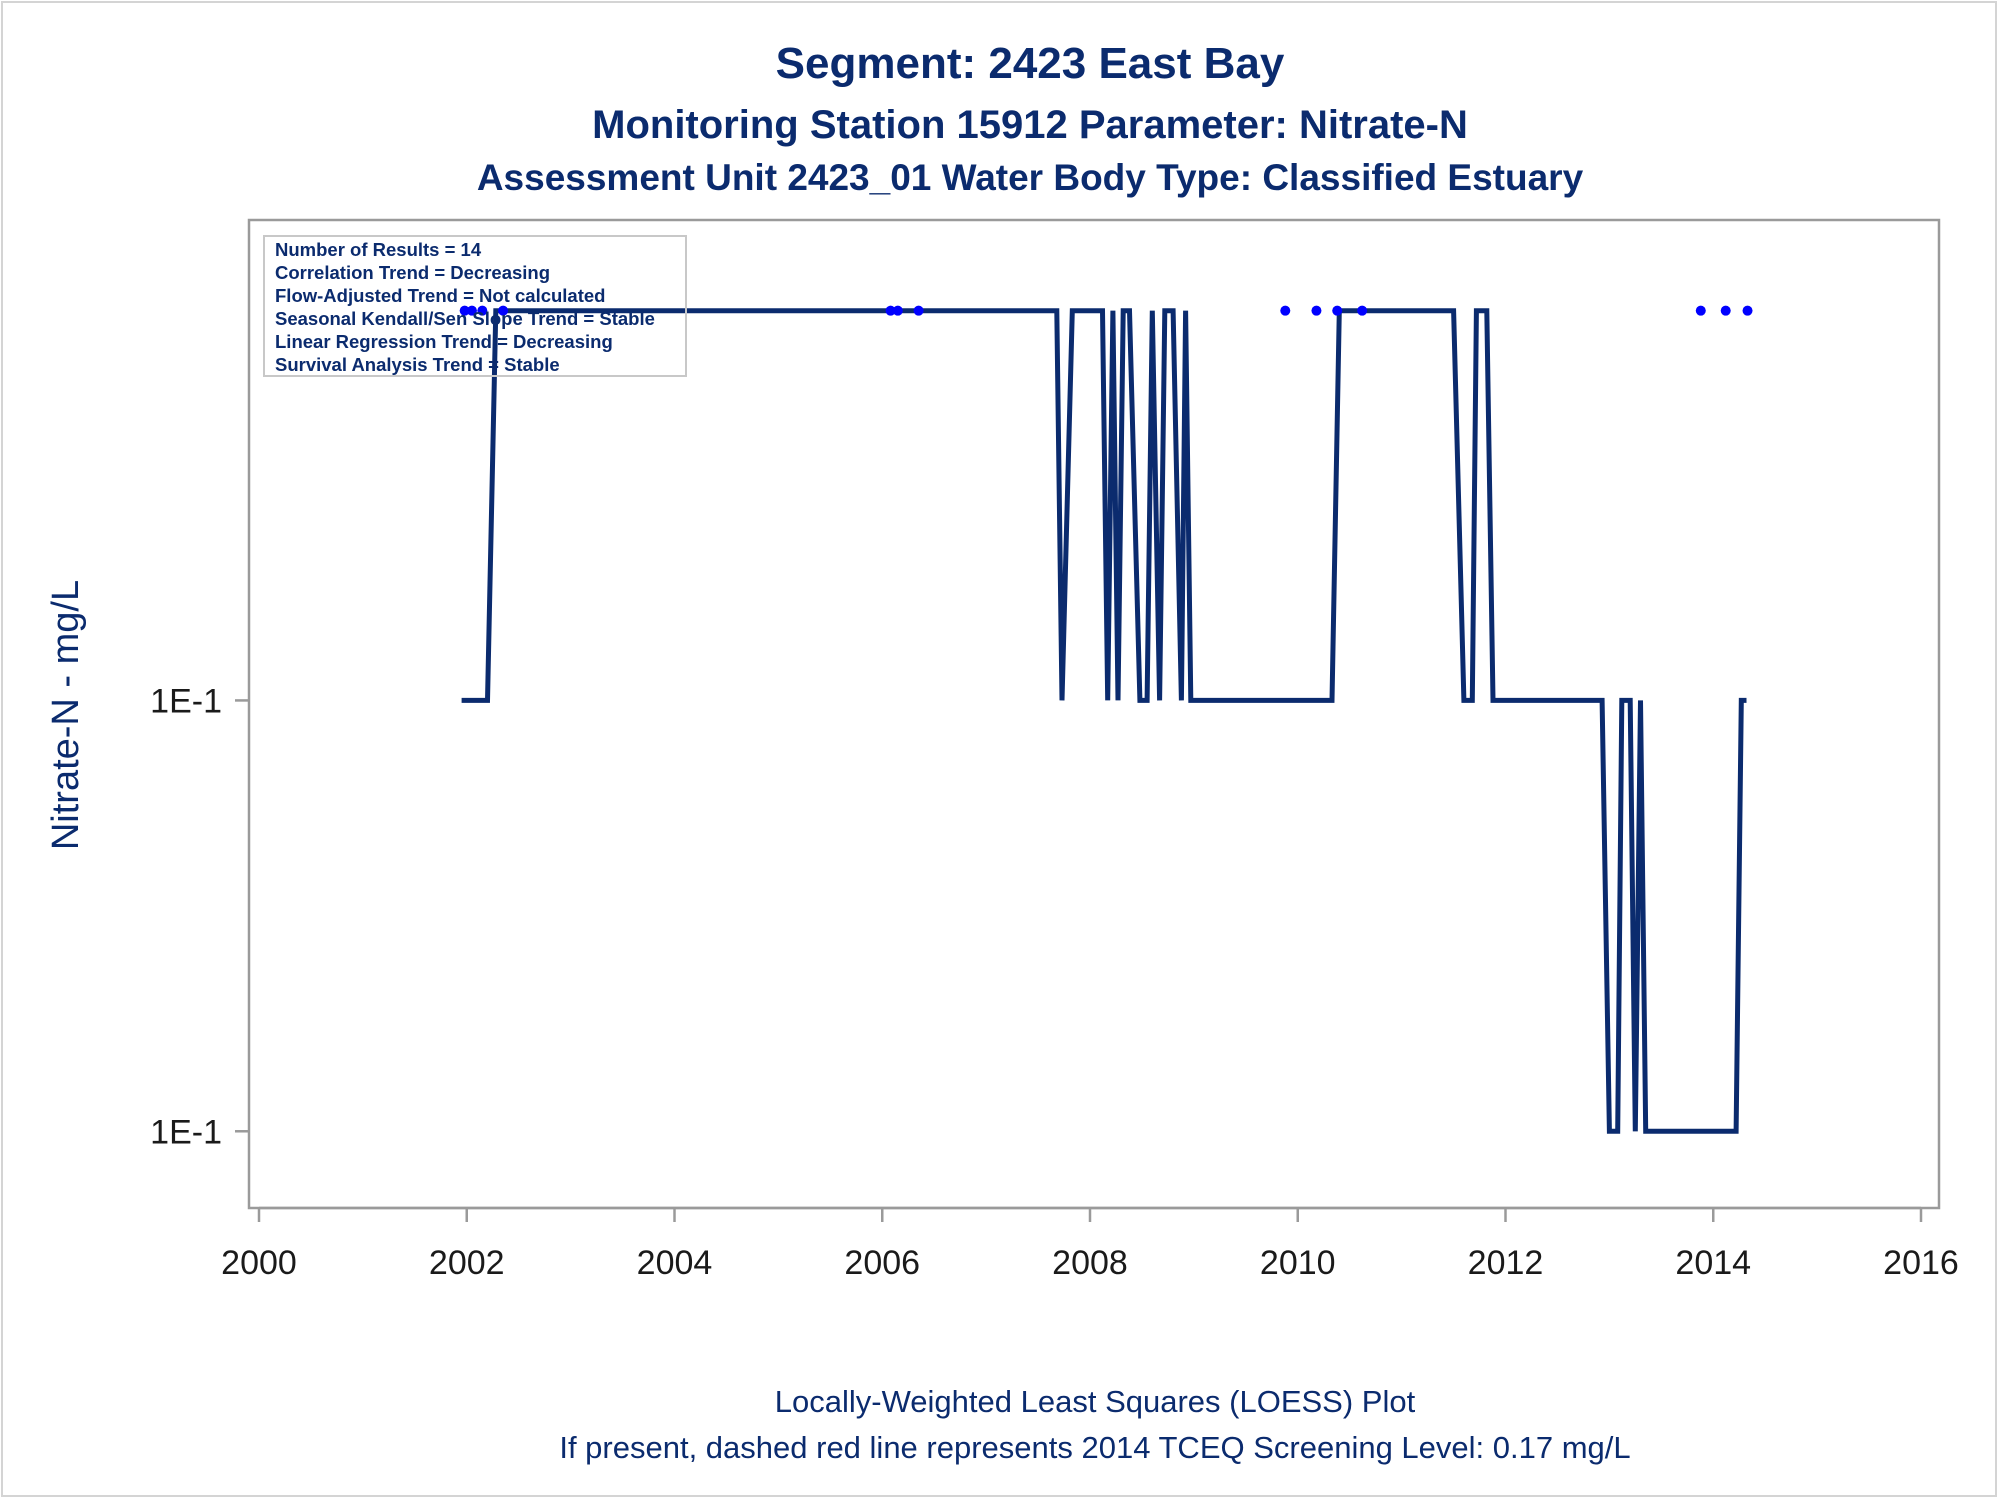 This screenshot has width=2000, height=1500. What do you see at coordinates (467, 1263) in the screenshot?
I see `x-tick-label: 2002` at bounding box center [467, 1263].